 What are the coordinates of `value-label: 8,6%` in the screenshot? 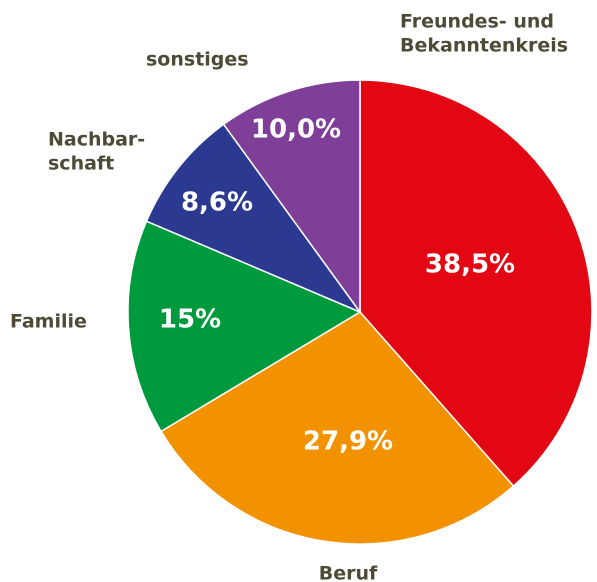 It's located at (217, 203).